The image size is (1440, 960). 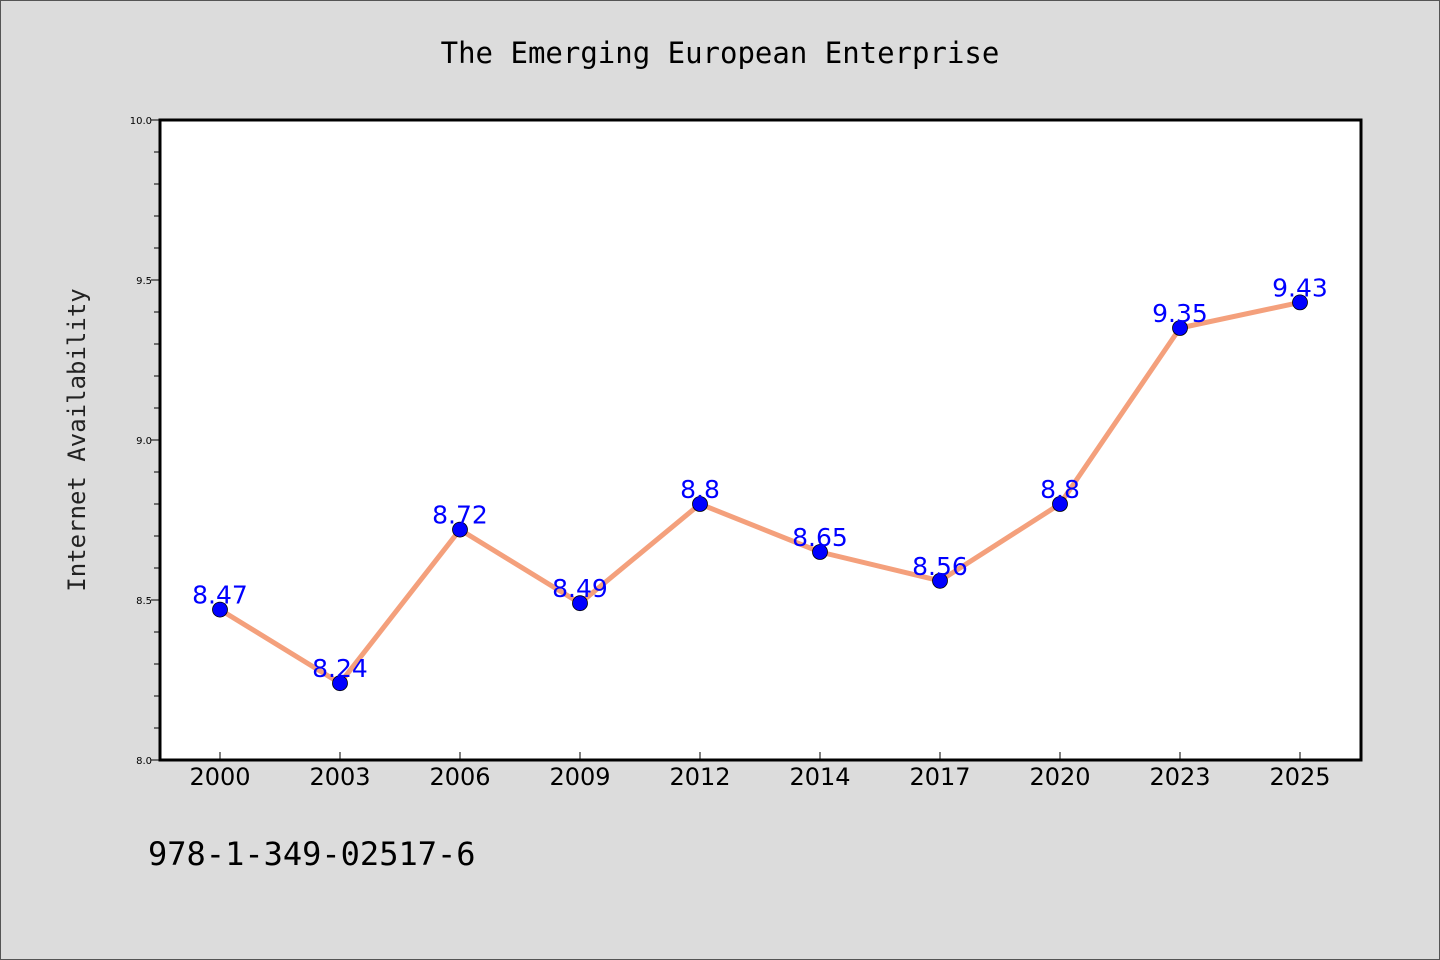 I want to click on isbn-footnote: 978-1-349-02517-6, so click(x=312, y=854).